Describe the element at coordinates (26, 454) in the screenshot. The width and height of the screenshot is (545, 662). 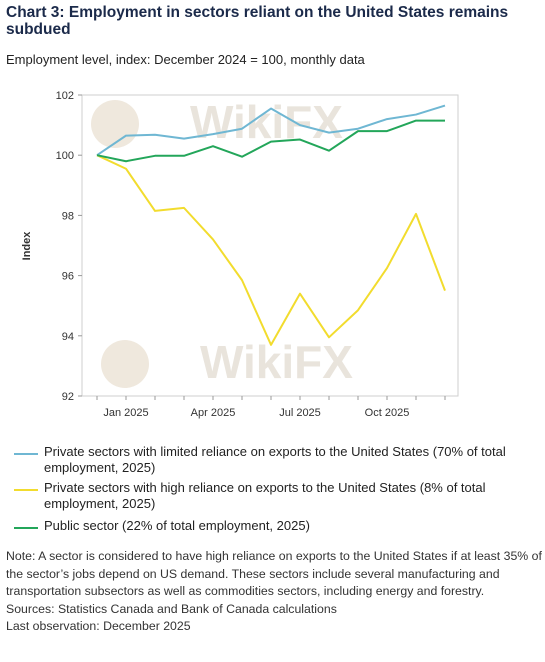
I see `legend-swatch-limited-reliance` at that location.